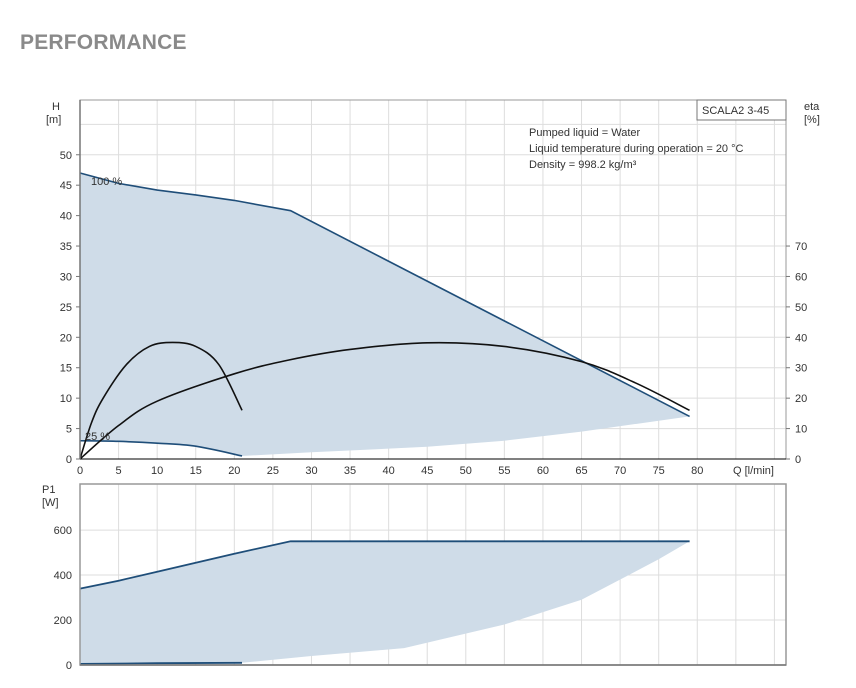 The image size is (856, 688). Describe the element at coordinates (384, 565) in the screenshot. I see `p1-curve-100-percent` at that location.